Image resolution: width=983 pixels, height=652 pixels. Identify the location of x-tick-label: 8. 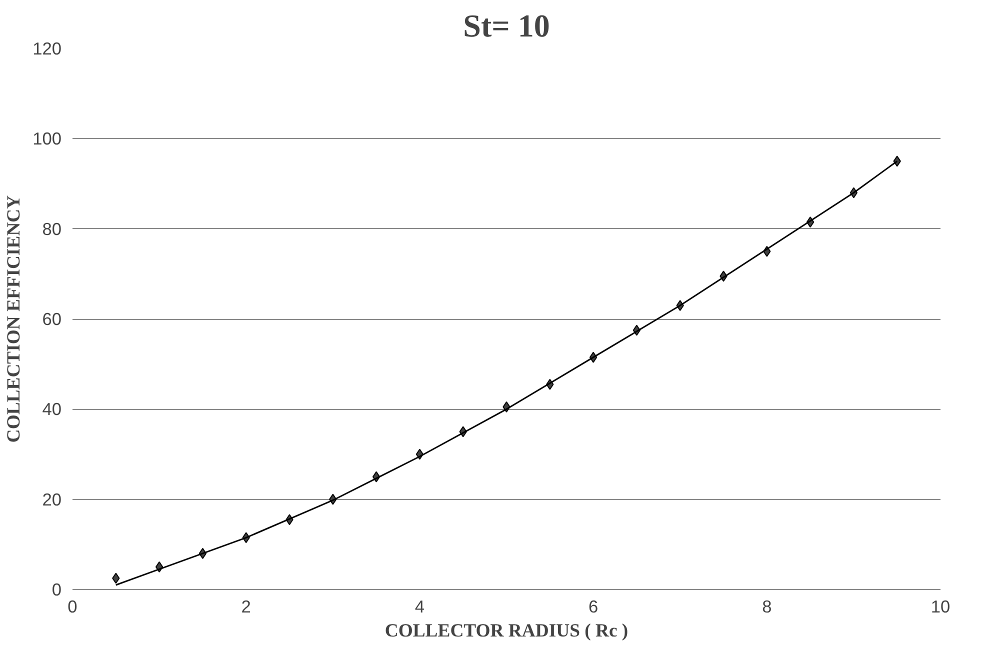
(767, 606).